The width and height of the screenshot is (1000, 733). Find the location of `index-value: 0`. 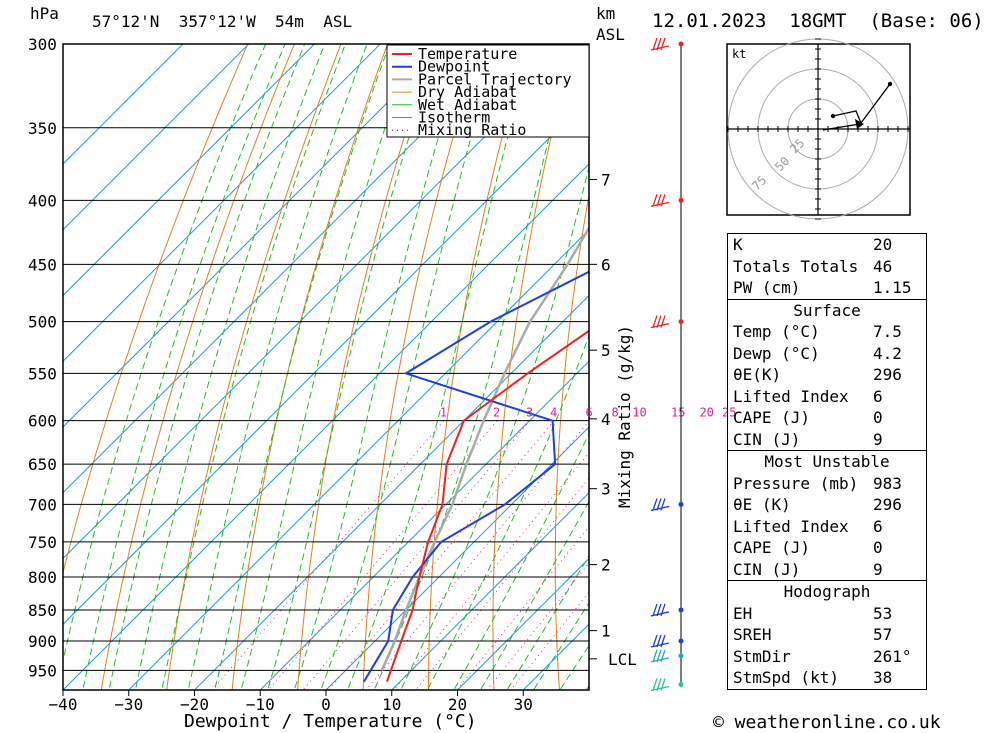

index-value: 0 is located at coordinates (878, 417).